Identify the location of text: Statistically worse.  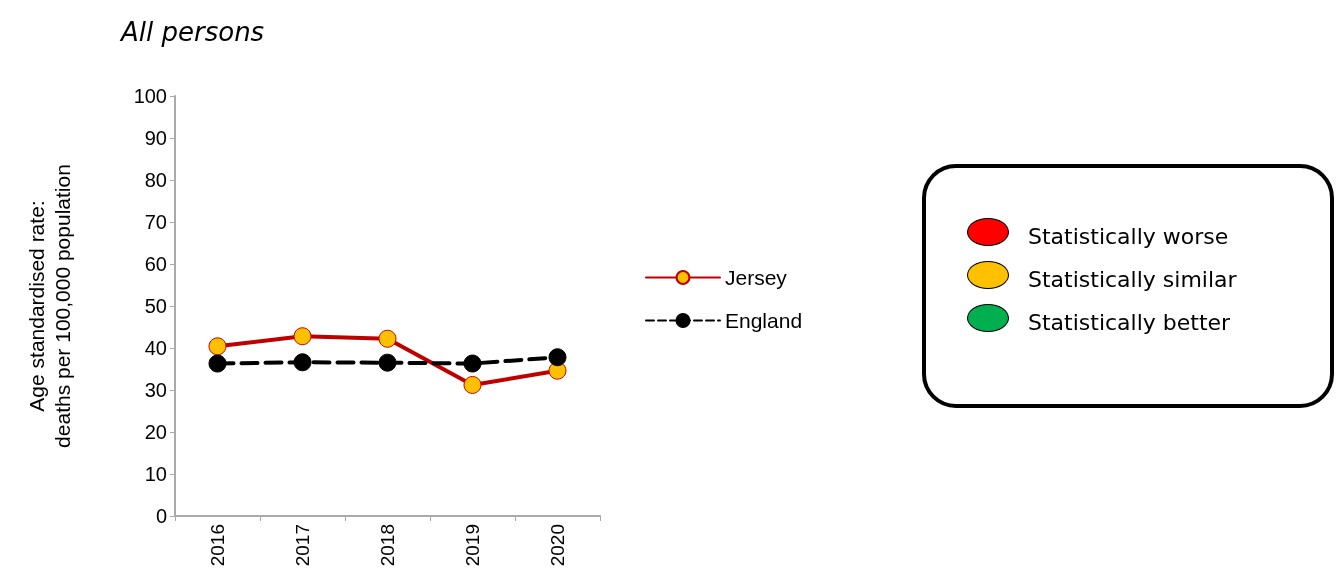
(1128, 236).